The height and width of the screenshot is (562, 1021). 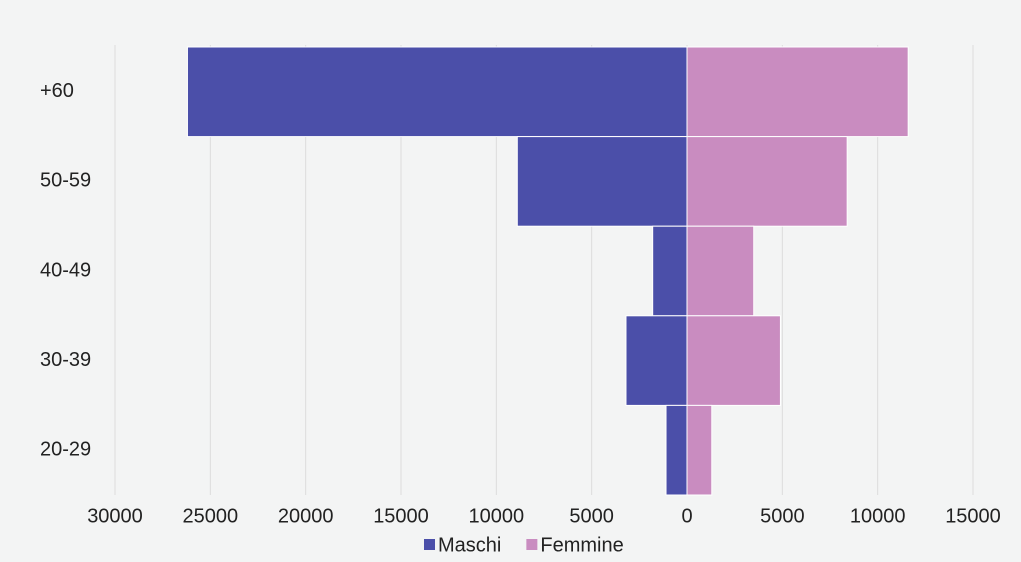 I want to click on x-tick-label: 30000, so click(x=115, y=516).